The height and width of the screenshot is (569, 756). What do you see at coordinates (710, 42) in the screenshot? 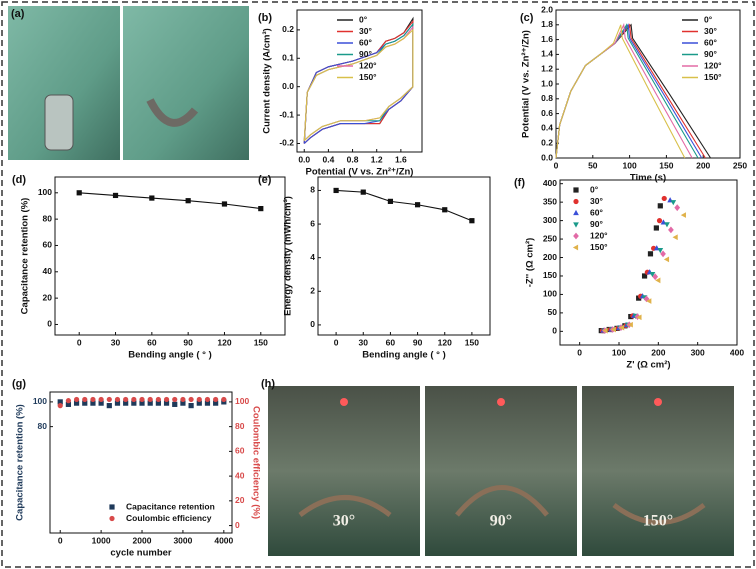
I see `legend-label: 60°` at bounding box center [710, 42].